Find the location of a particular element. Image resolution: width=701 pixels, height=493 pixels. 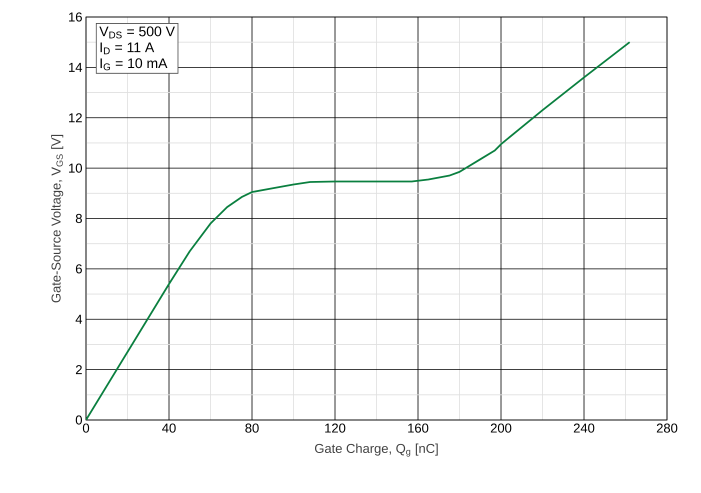

x-tick-label: 160 is located at coordinates (418, 428).